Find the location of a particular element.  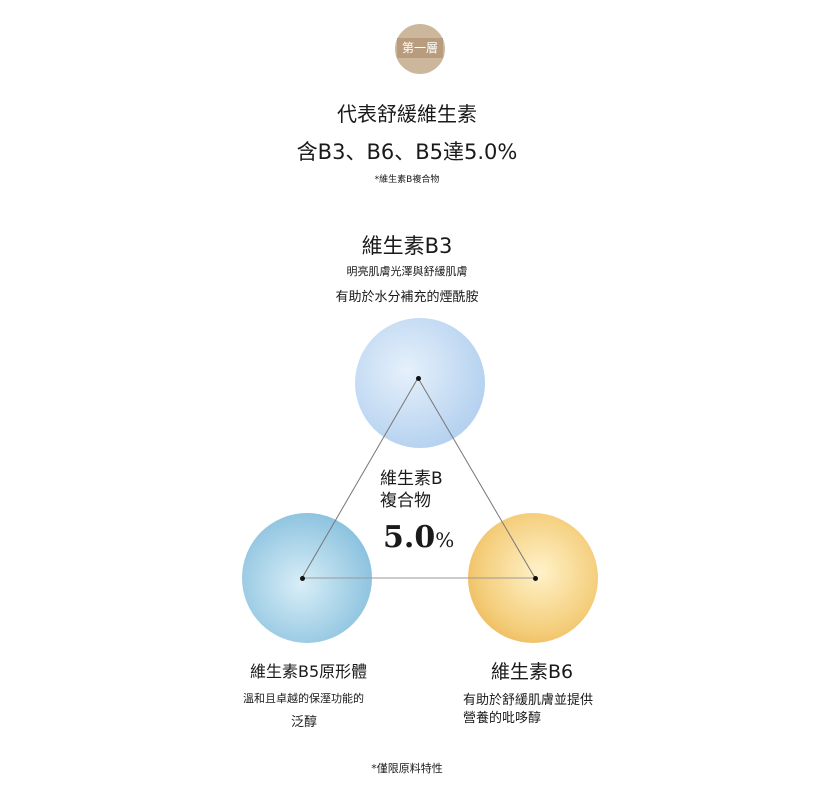

headline-line1: 代表舒緩維生素 is located at coordinates (407, 114).